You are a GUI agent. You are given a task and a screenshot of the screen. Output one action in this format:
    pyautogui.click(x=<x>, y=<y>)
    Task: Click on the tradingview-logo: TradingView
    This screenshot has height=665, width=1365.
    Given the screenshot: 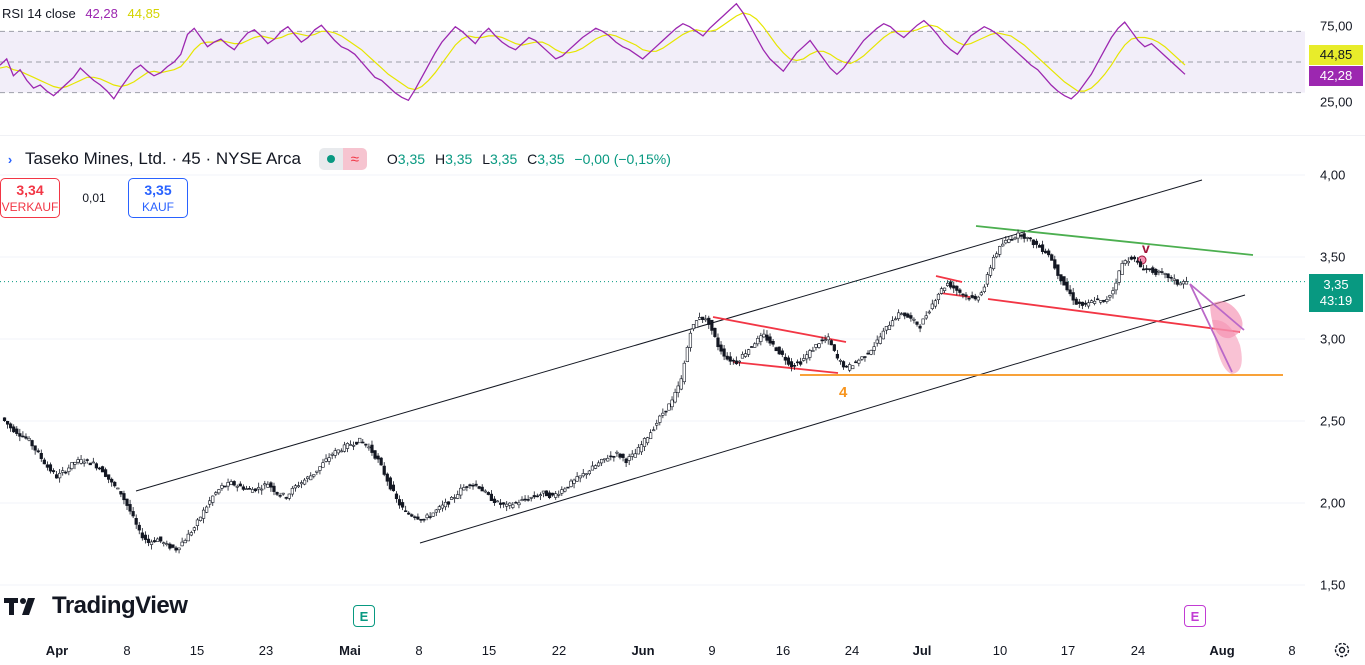 What is the action you would take?
    pyautogui.click(x=96, y=606)
    